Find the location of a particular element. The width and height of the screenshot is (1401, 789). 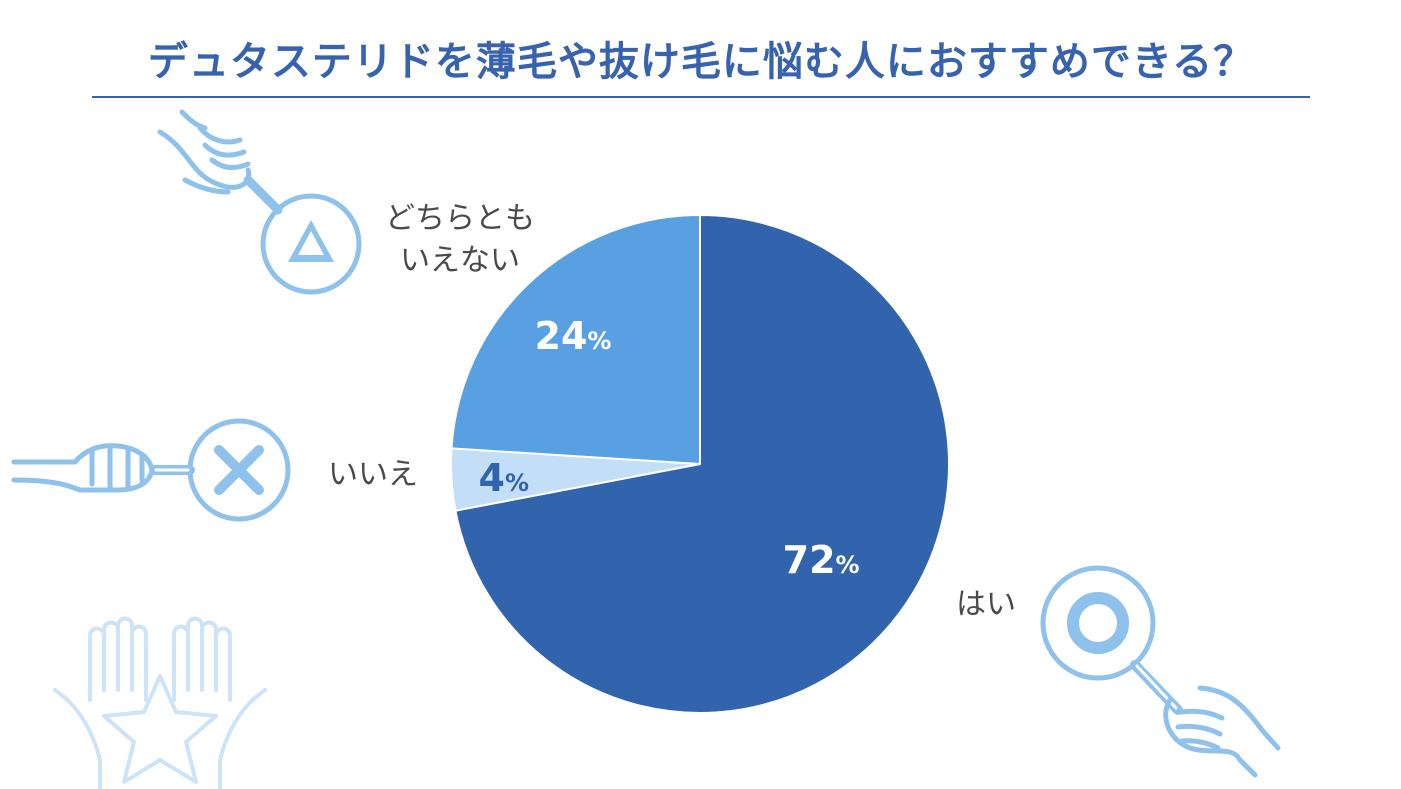

category-label-yes: はい is located at coordinates (986, 604).